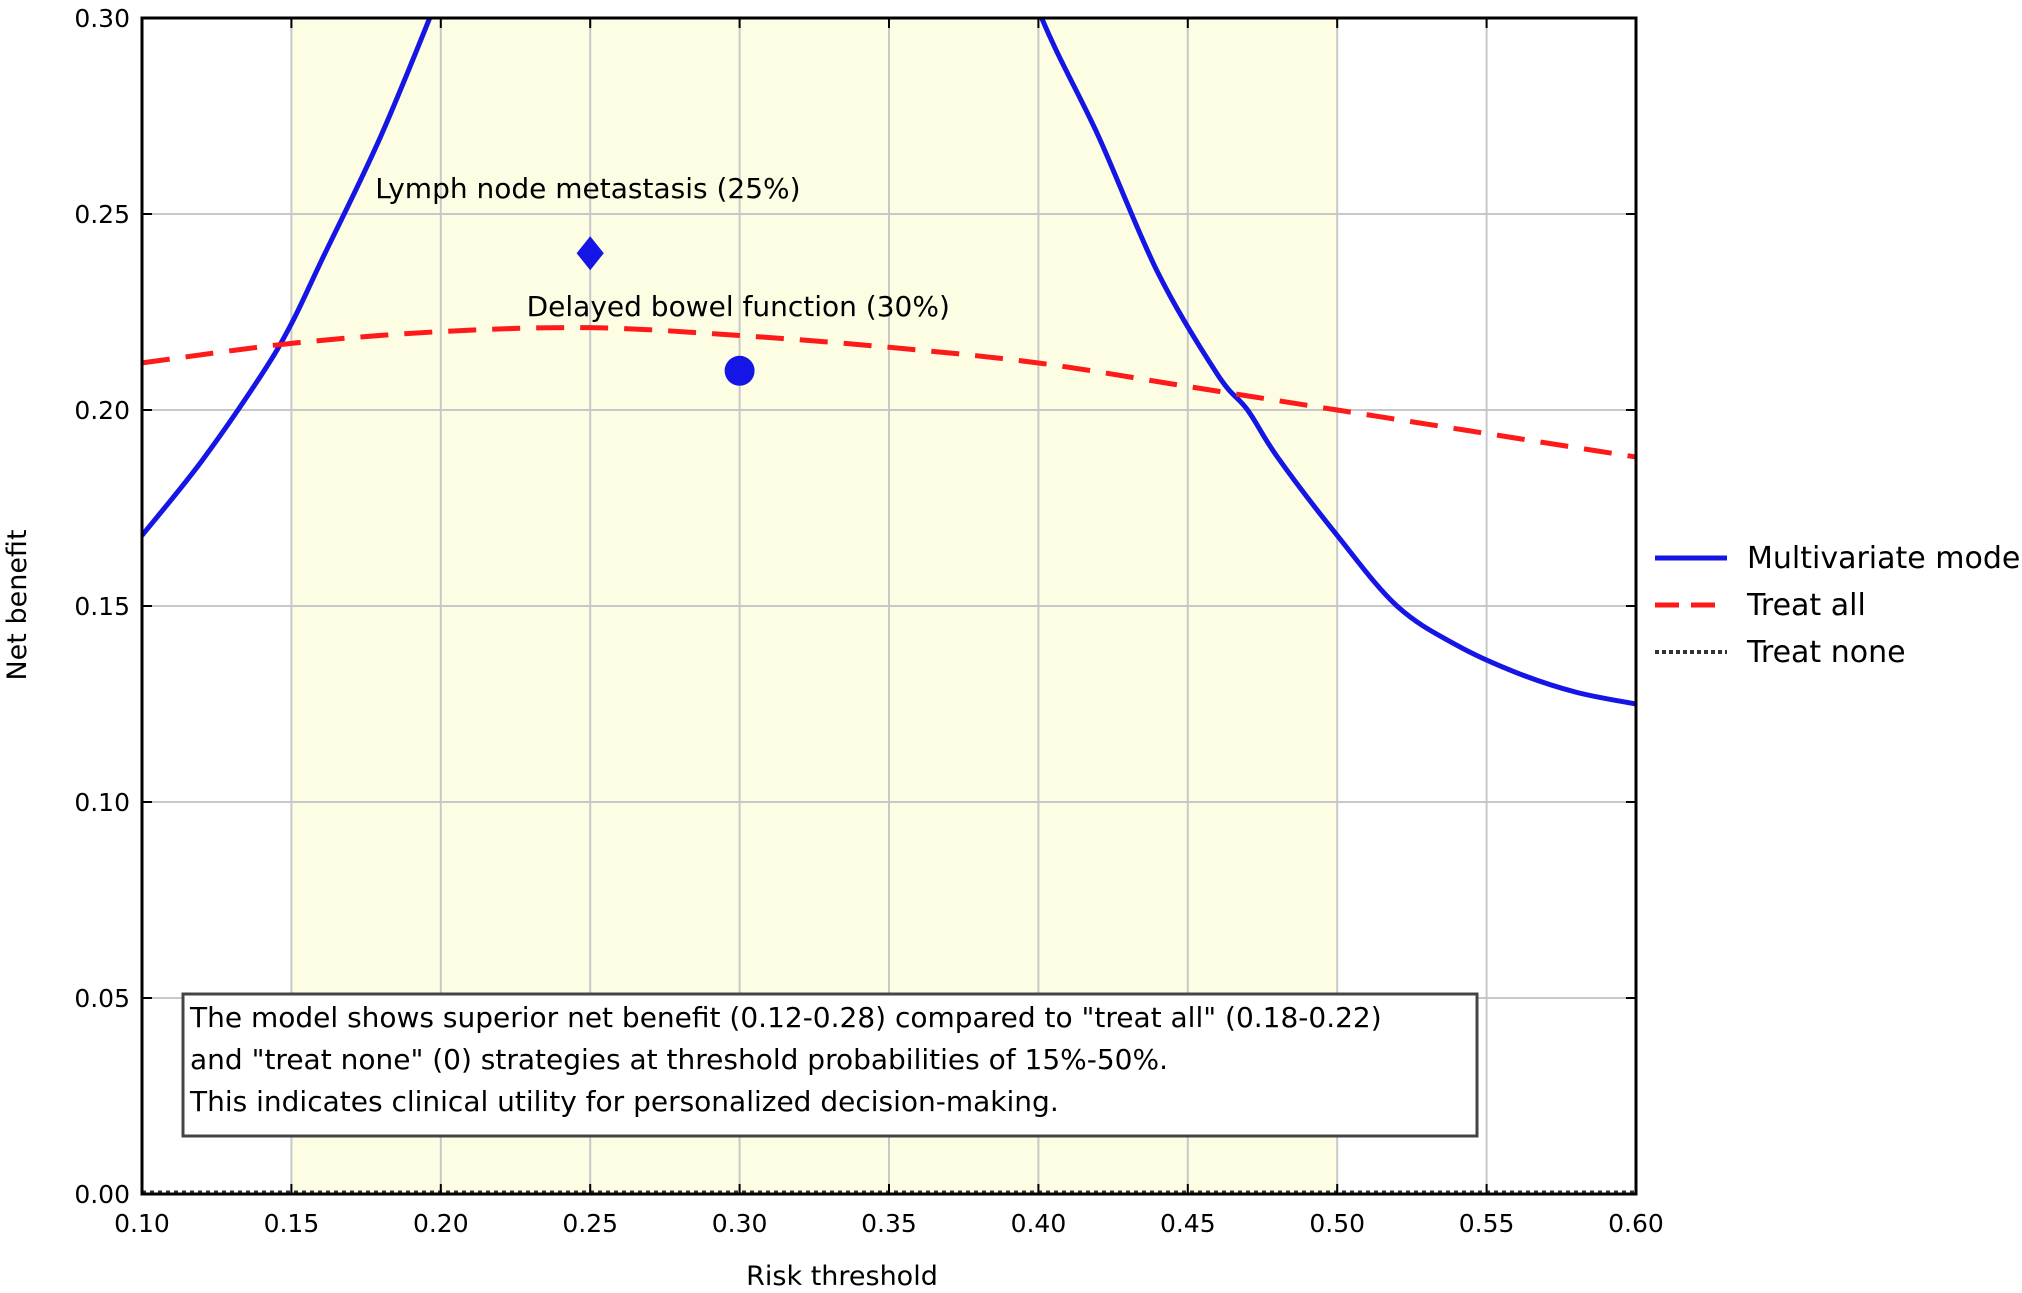  I want to click on point-label-lymph-node: Lymph node metastasis (25%), so click(587, 188).